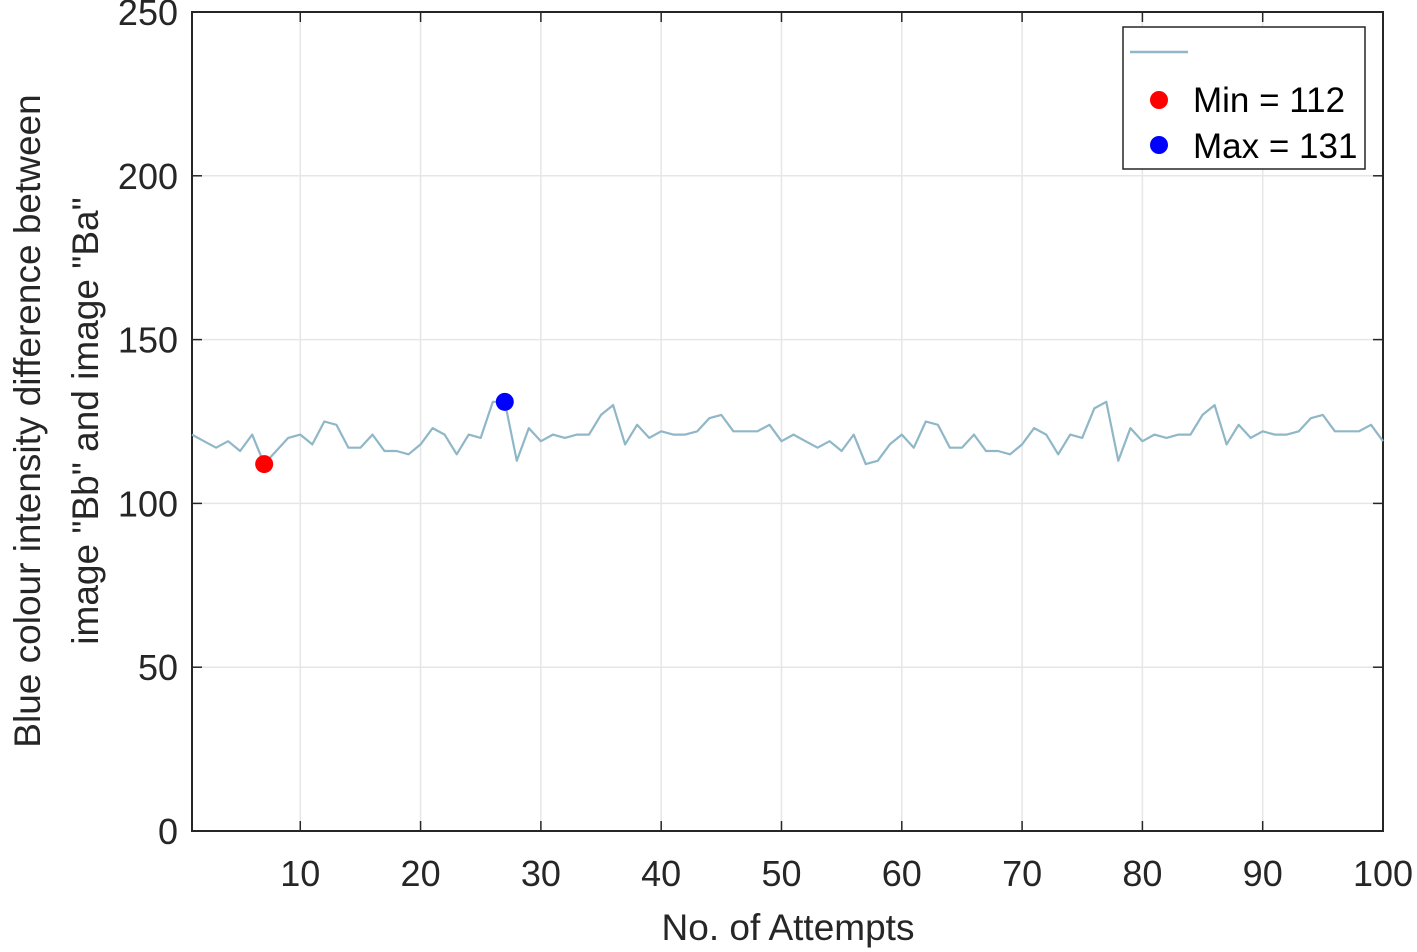 This screenshot has width=1417, height=952. Describe the element at coordinates (1159, 100) in the screenshot. I see `legend-min-marker` at that location.